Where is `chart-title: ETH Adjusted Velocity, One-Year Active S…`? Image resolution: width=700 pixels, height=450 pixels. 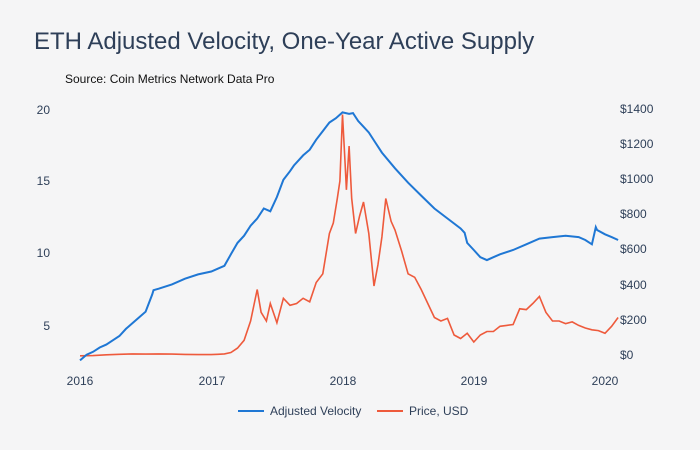
chart-title: ETH Adjusted Velocity, One-Year Active S… is located at coordinates (284, 41).